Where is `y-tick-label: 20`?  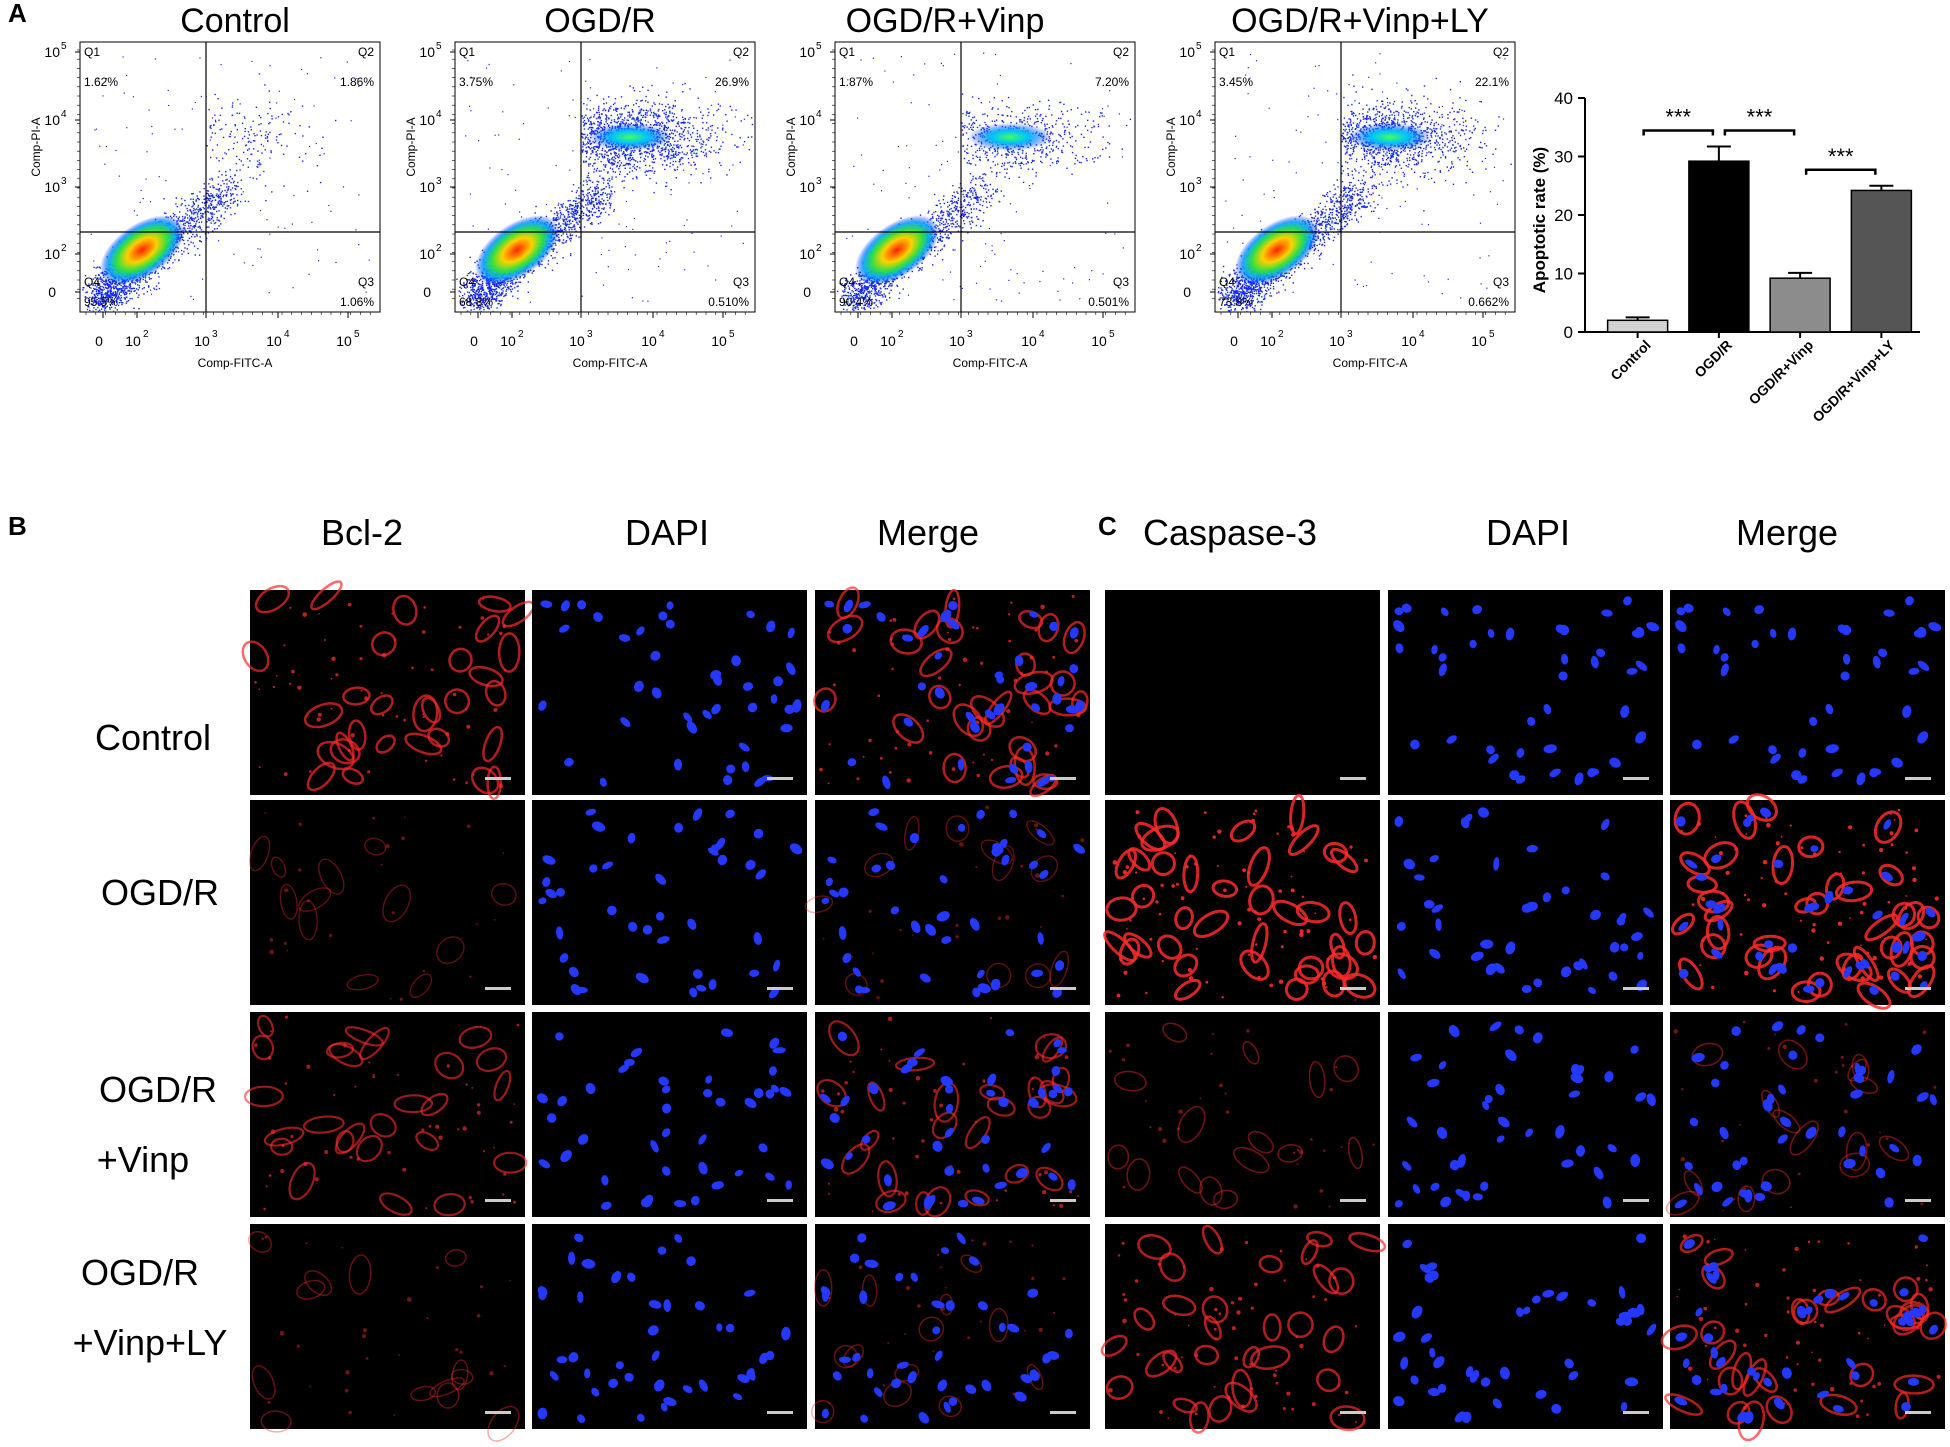 y-tick-label: 20 is located at coordinates (1563, 215).